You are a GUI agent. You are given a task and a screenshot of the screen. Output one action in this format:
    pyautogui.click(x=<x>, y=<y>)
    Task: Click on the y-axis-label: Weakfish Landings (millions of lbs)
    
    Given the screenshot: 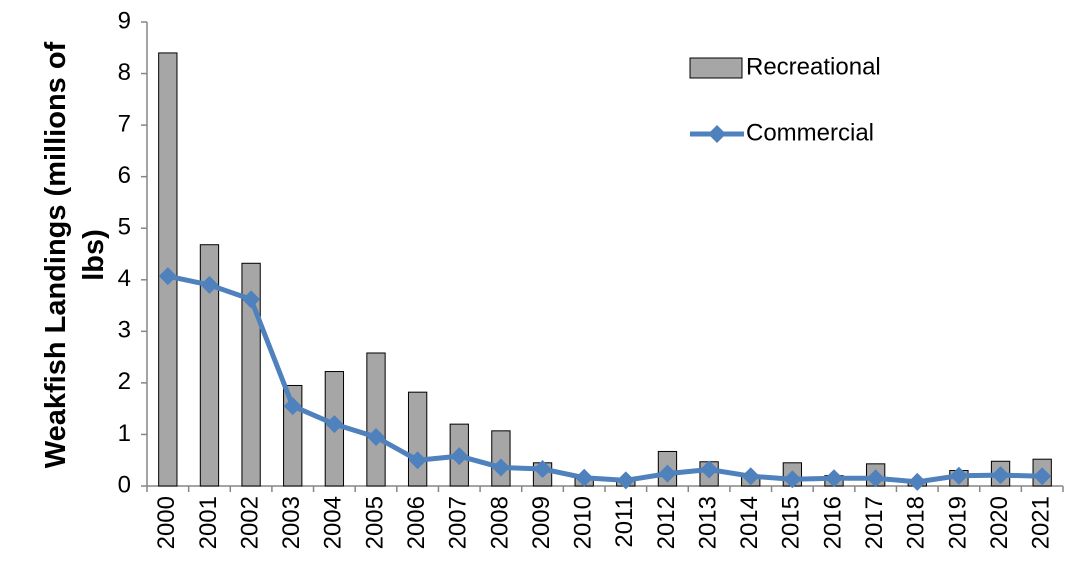 What is the action you would take?
    pyautogui.click(x=75, y=255)
    